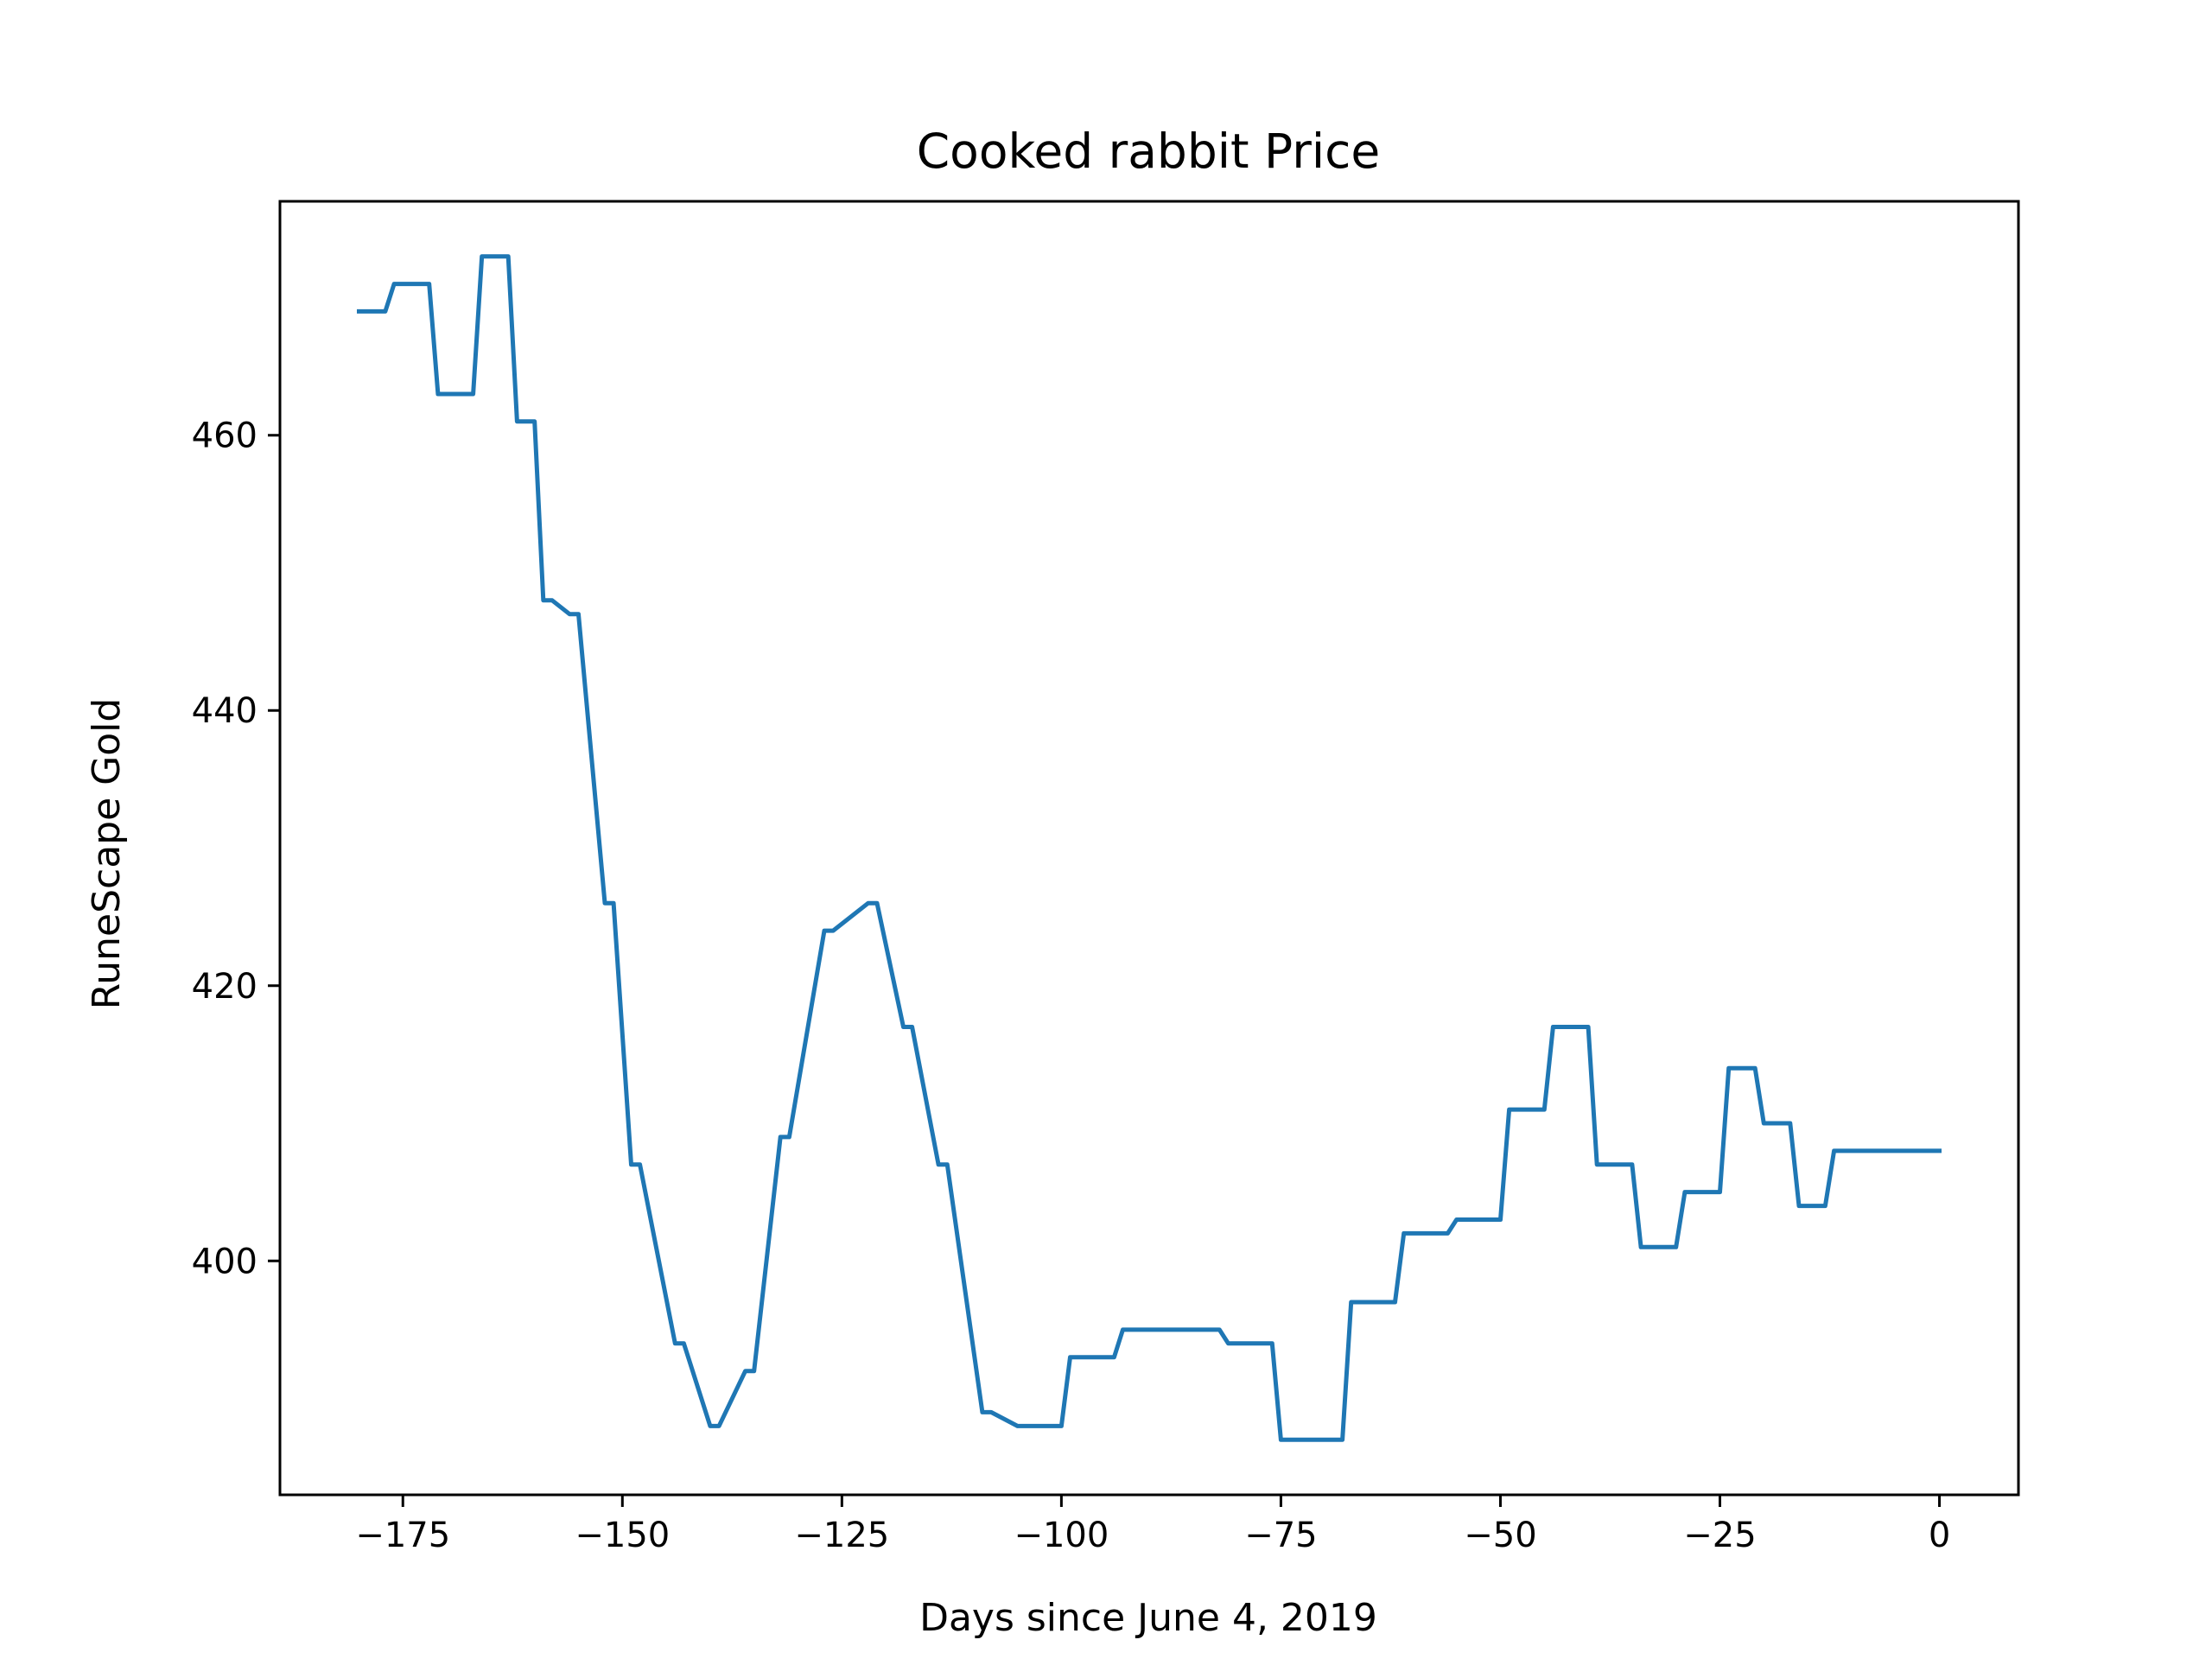 The height and width of the screenshot is (1659, 2212). I want to click on y-tick-label: 440, so click(224, 711).